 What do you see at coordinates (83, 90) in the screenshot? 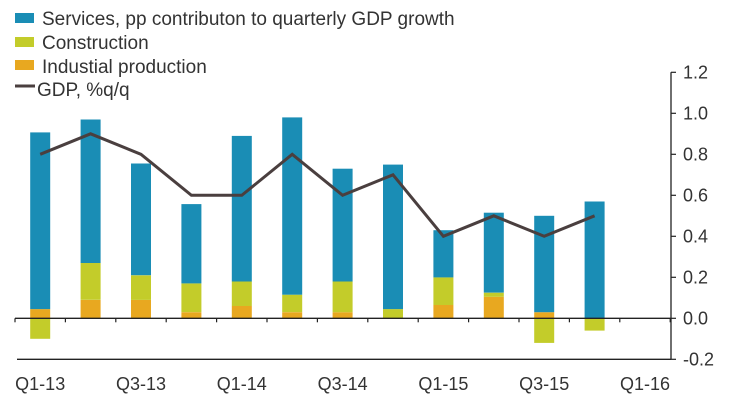
I see `legend-label-gdp: GDP, %q/q` at bounding box center [83, 90].